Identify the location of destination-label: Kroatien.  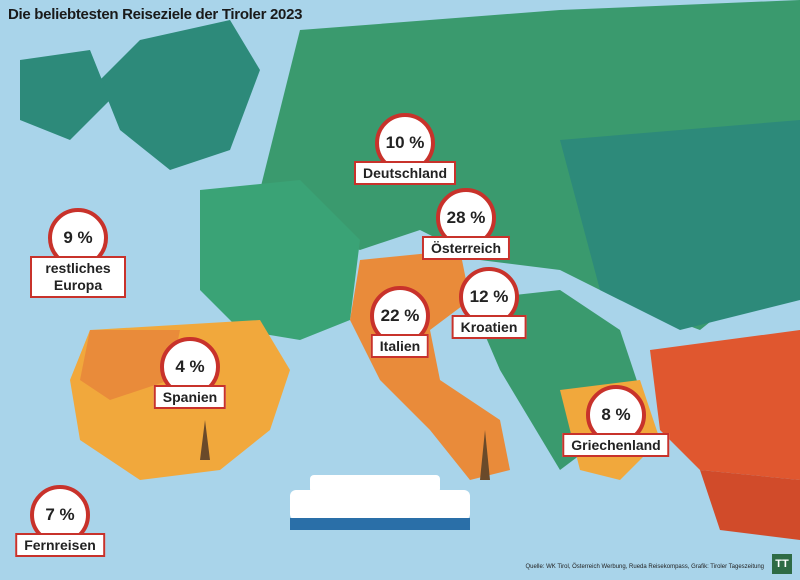
(489, 327).